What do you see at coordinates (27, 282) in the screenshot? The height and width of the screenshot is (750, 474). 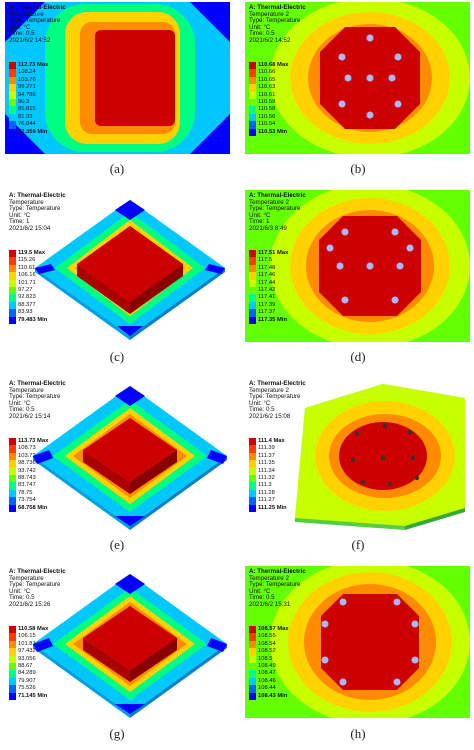 I see `legend-value: 101.71` at bounding box center [27, 282].